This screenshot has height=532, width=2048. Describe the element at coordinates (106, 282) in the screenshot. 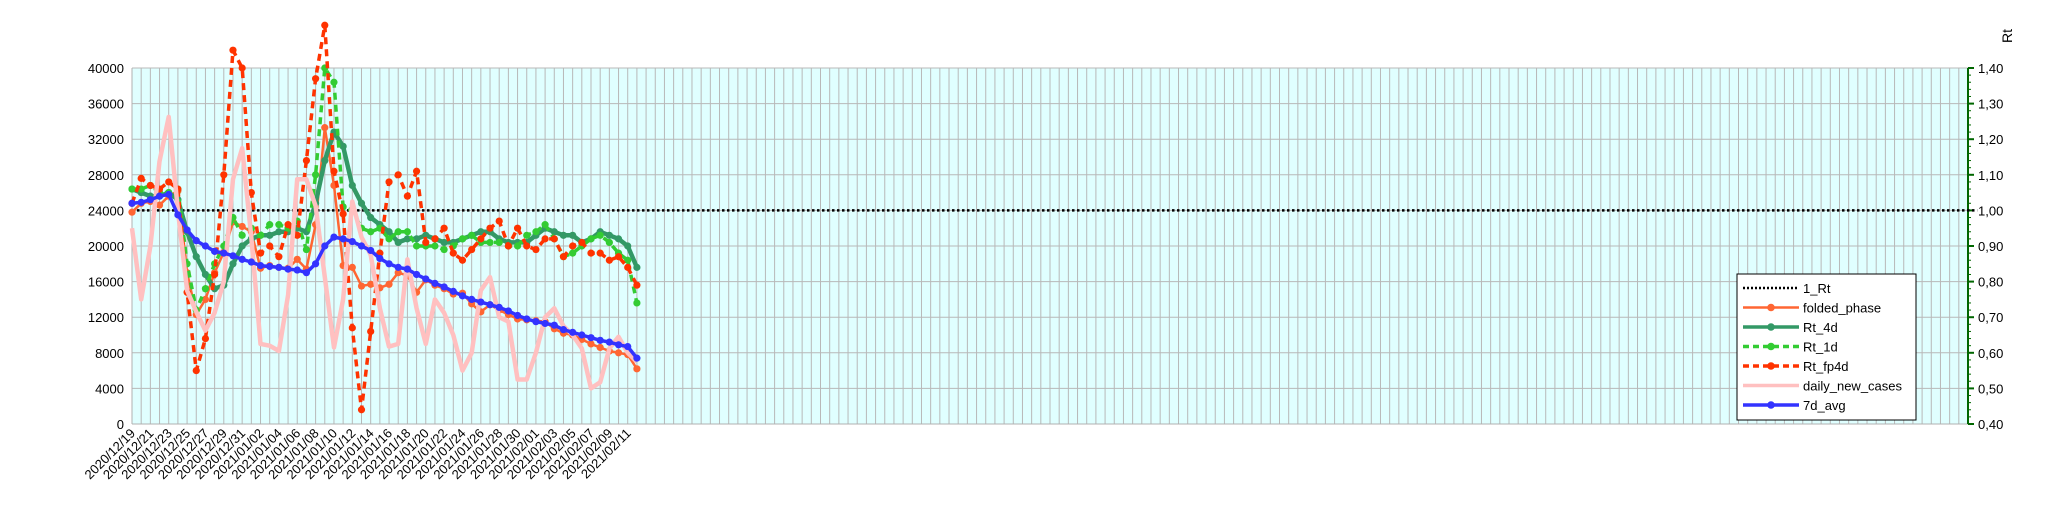

I see `left-tick-label: 16000` at that location.